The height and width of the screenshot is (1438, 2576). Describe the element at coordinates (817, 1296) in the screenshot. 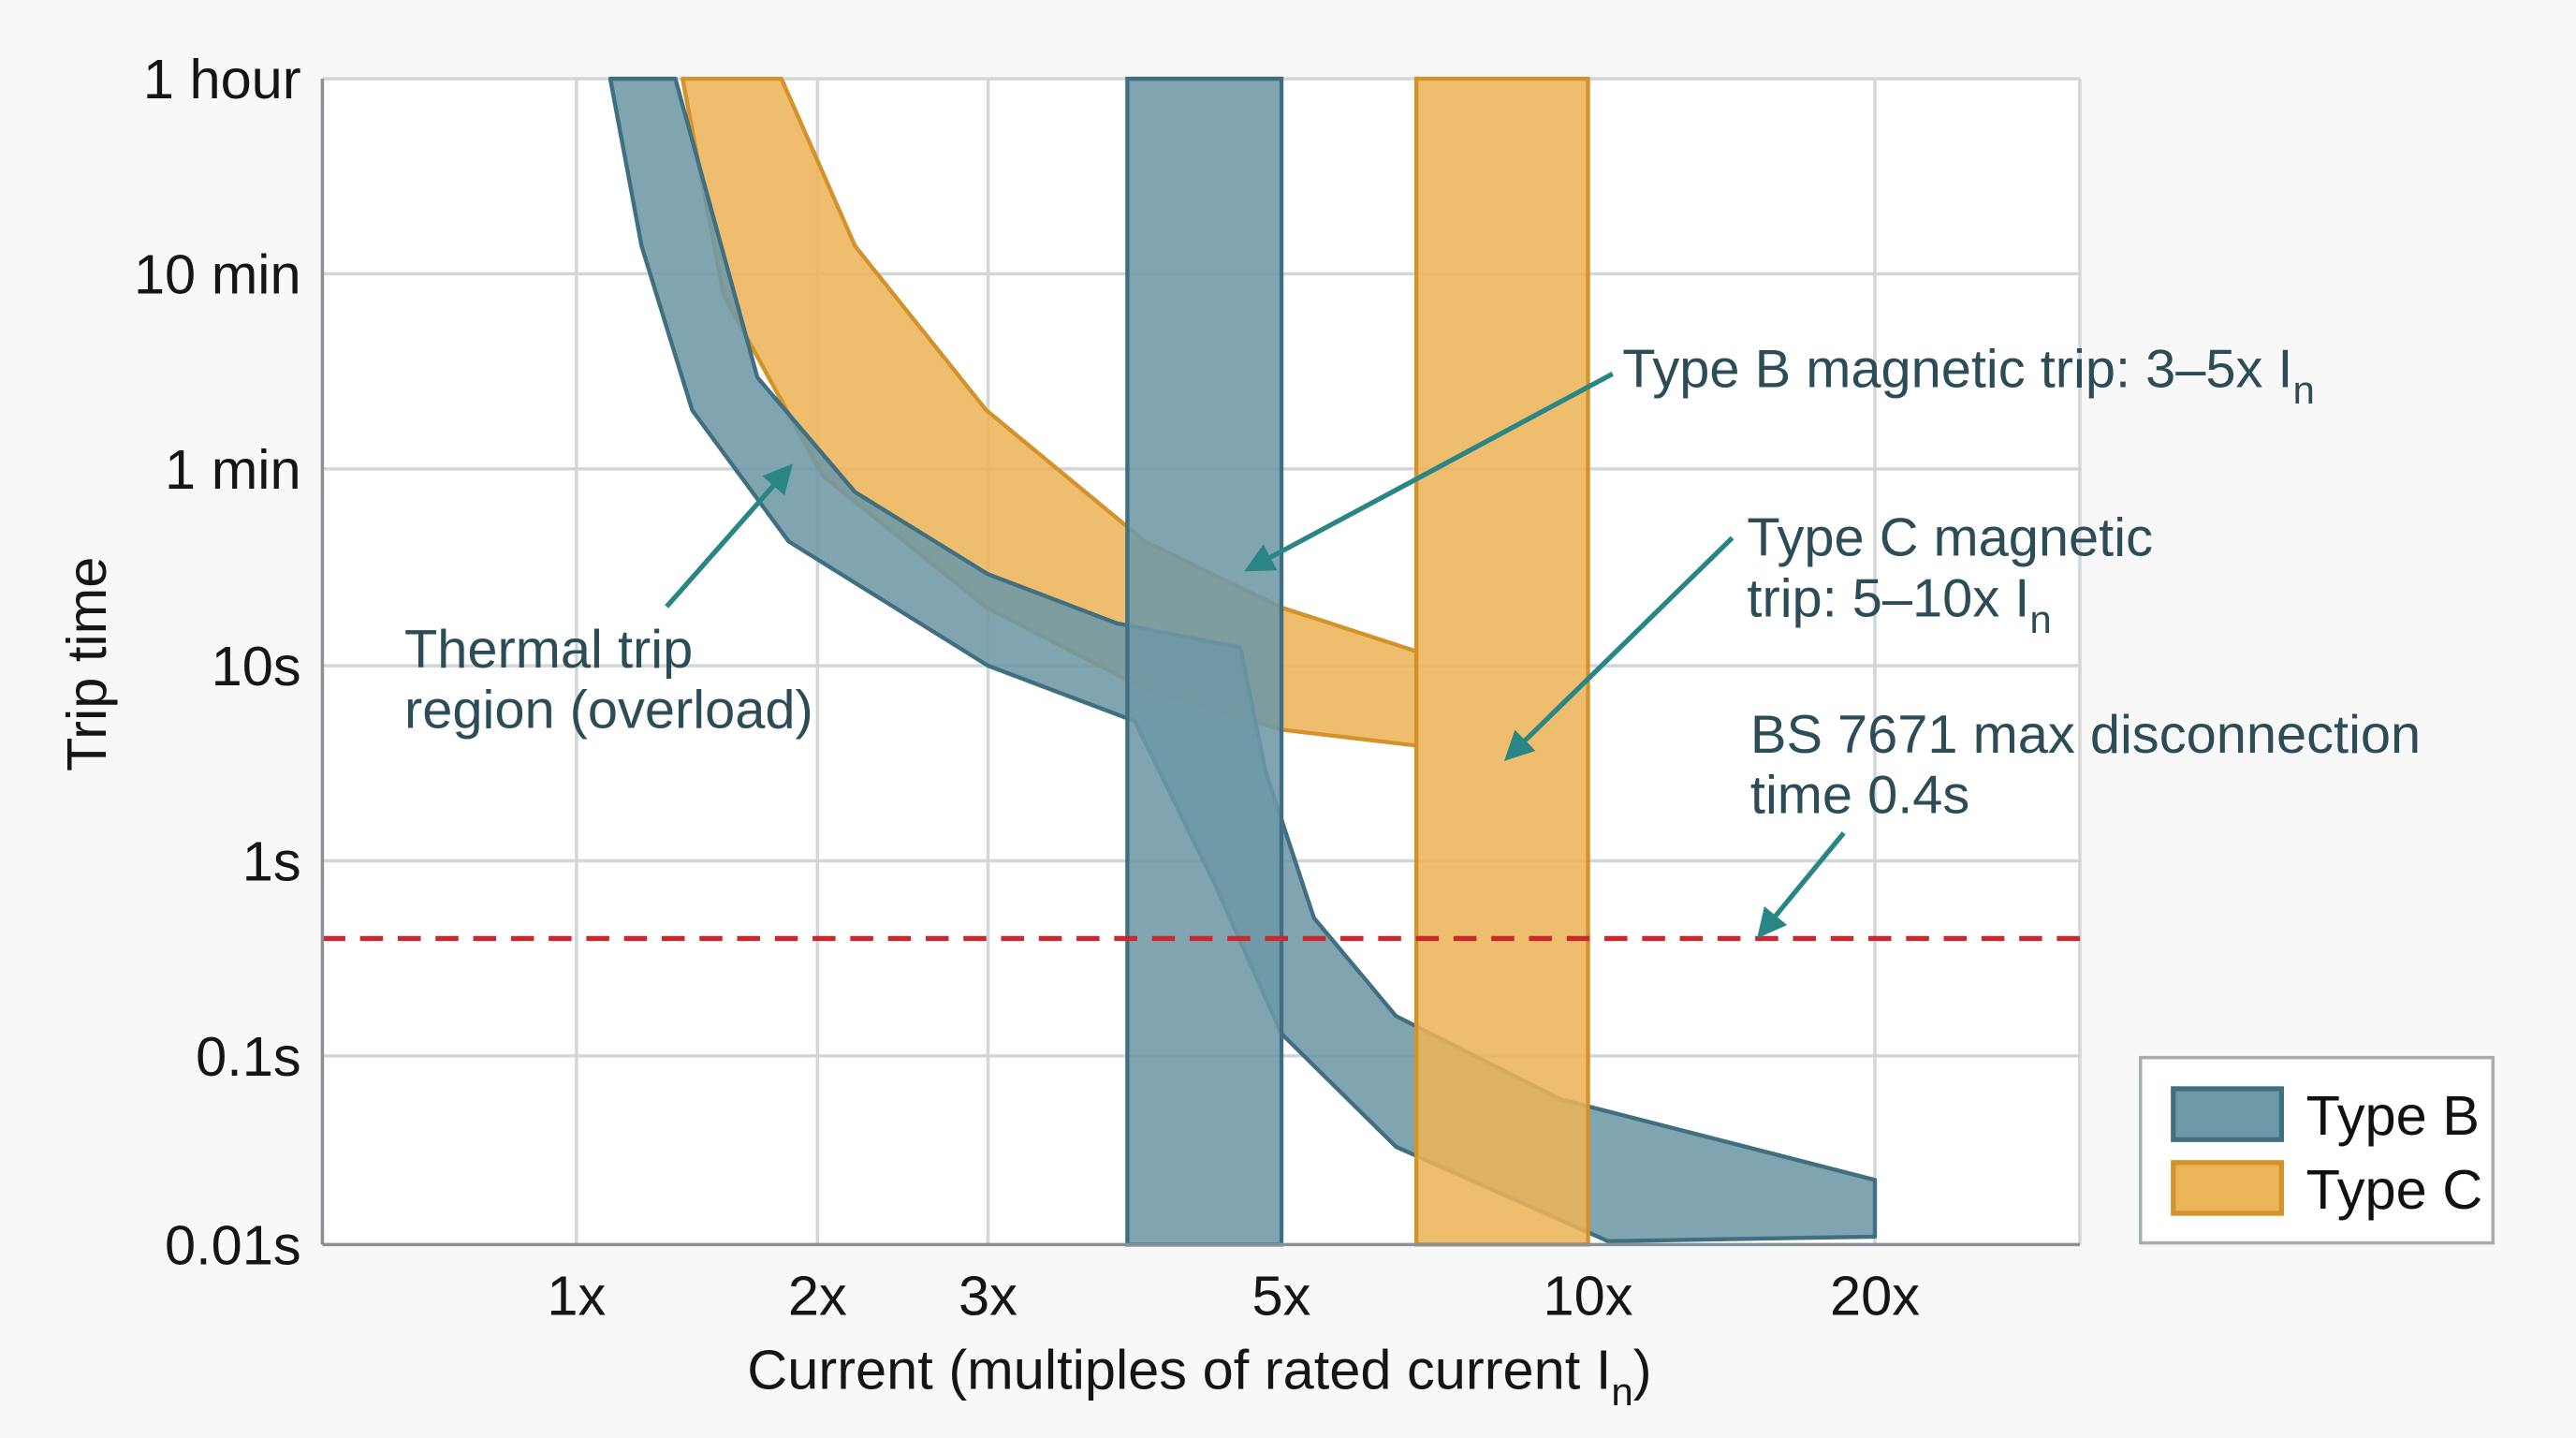

I see `x-tick-label: 2x` at that location.